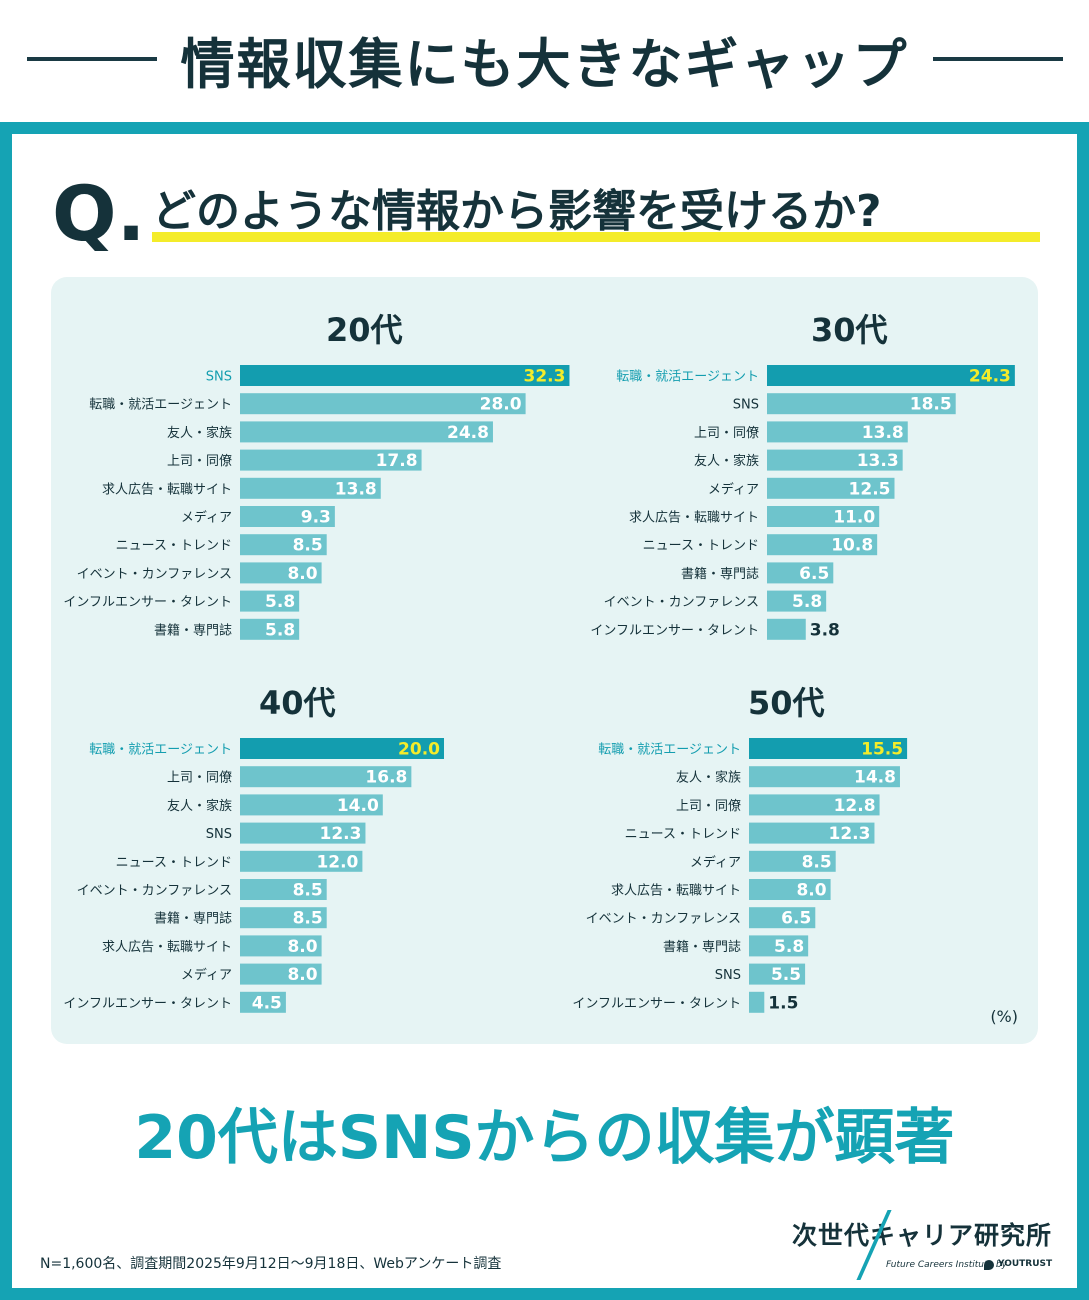 This screenshot has width=1089, height=1300. I want to click on value-label: 14.8, so click(875, 778).